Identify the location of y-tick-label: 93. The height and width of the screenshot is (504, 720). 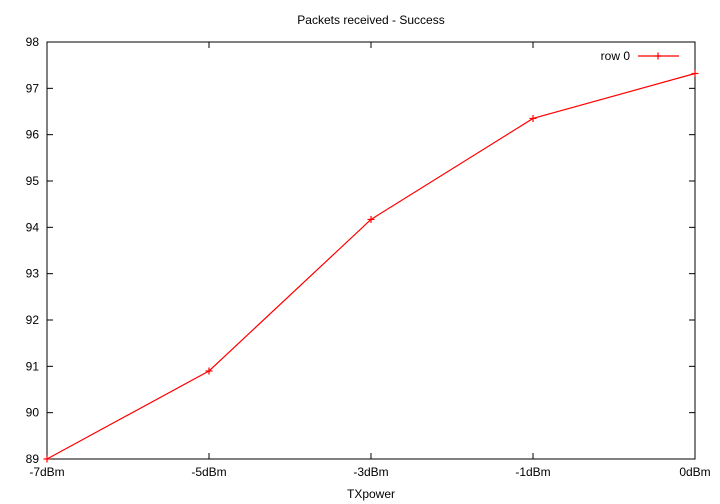
(33, 274).